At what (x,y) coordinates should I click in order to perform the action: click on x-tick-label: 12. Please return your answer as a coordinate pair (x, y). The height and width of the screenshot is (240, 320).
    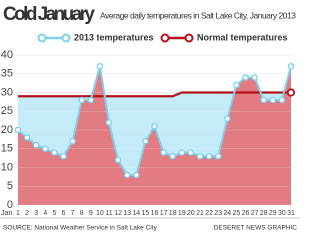
    Looking at the image, I should click on (118, 213).